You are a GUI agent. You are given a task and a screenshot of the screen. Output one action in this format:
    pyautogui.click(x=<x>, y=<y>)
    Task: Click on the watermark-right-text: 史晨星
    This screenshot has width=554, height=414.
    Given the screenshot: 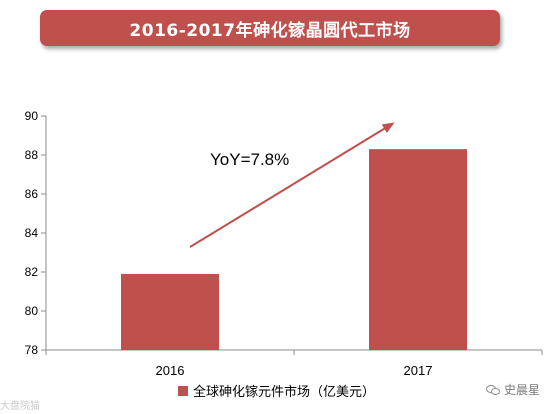 What is the action you would take?
    pyautogui.click(x=521, y=390)
    